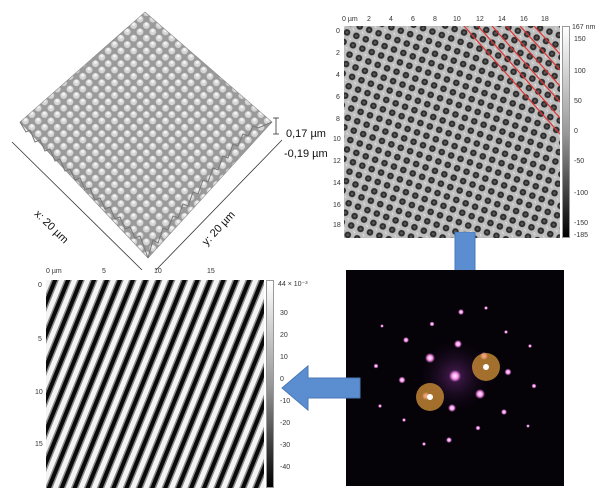 This screenshot has height=488, width=600. I want to click on afm-y-tick: 6, so click(338, 97).